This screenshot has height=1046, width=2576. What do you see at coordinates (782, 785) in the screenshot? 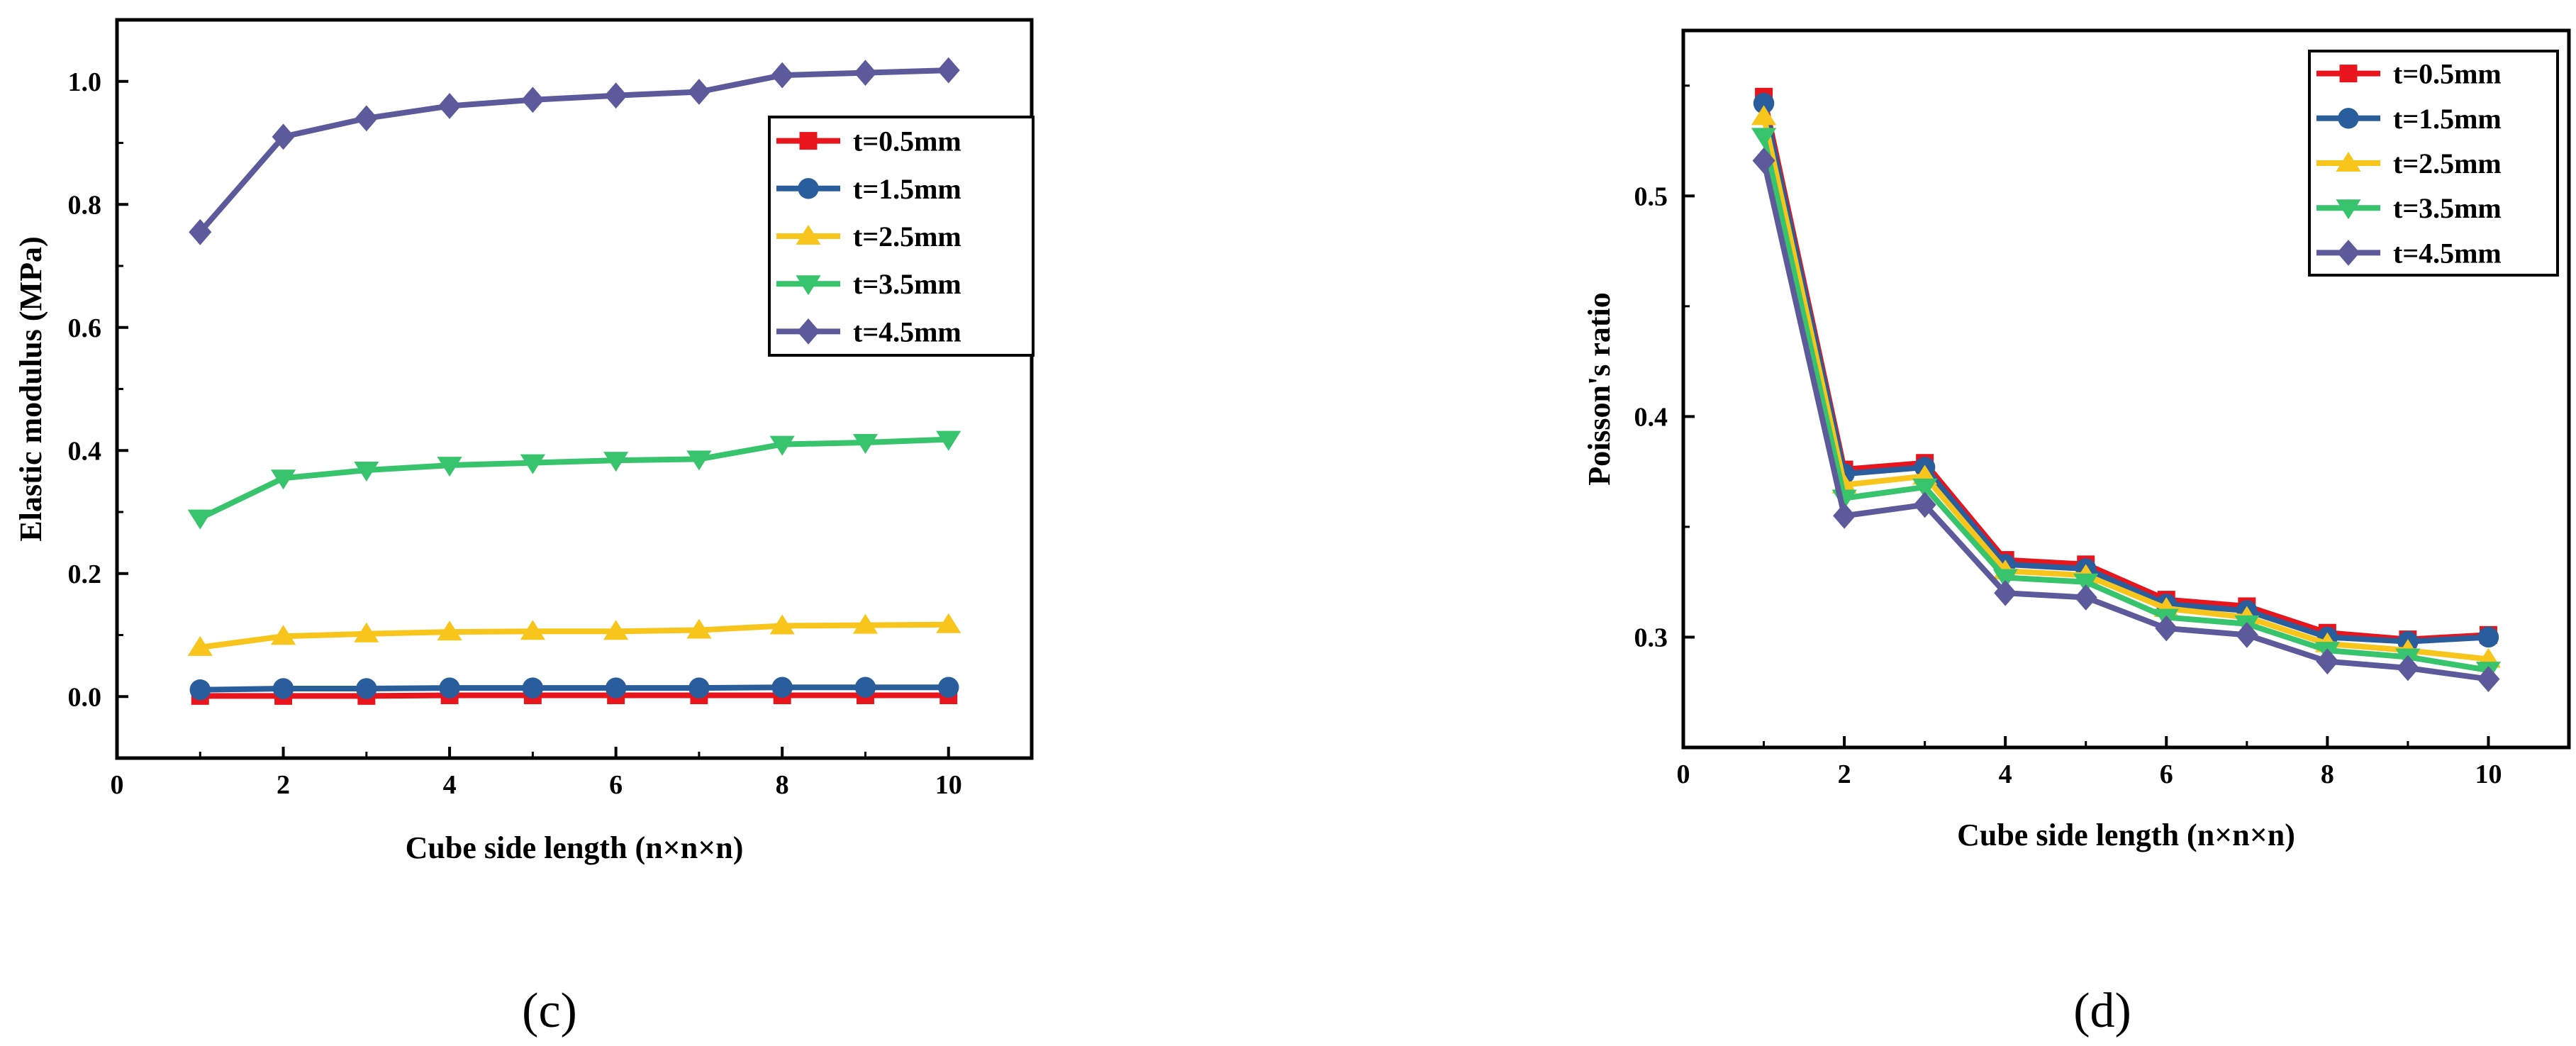
I see `x-tick-label: 8` at bounding box center [782, 785].